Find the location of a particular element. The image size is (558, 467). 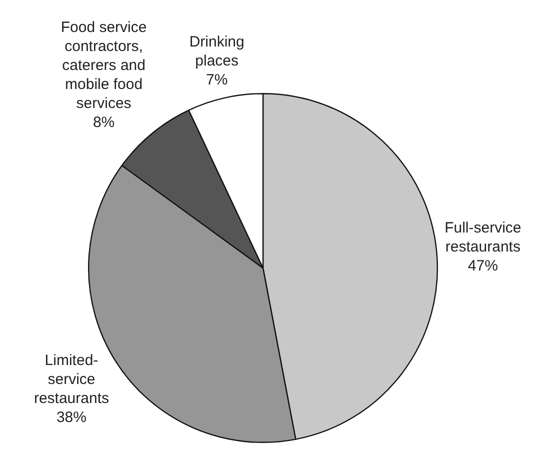

data-label: 8% is located at coordinates (103, 123).